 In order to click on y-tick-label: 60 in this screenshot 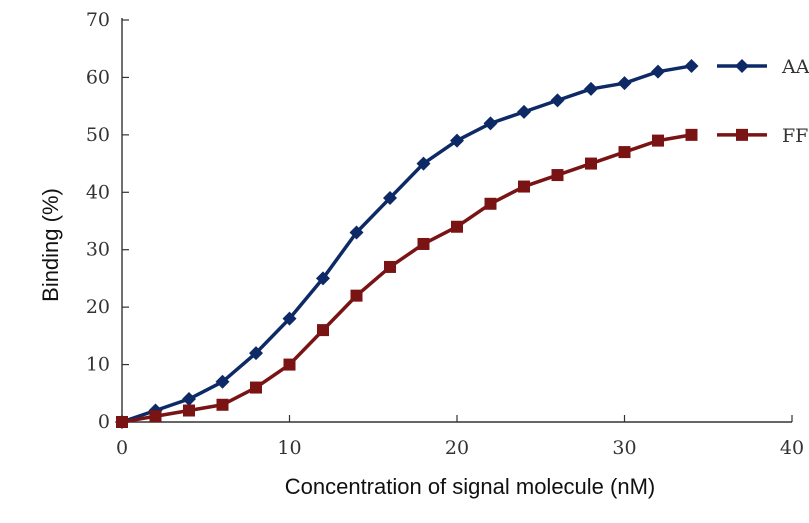, I will do `click(98, 77)`.